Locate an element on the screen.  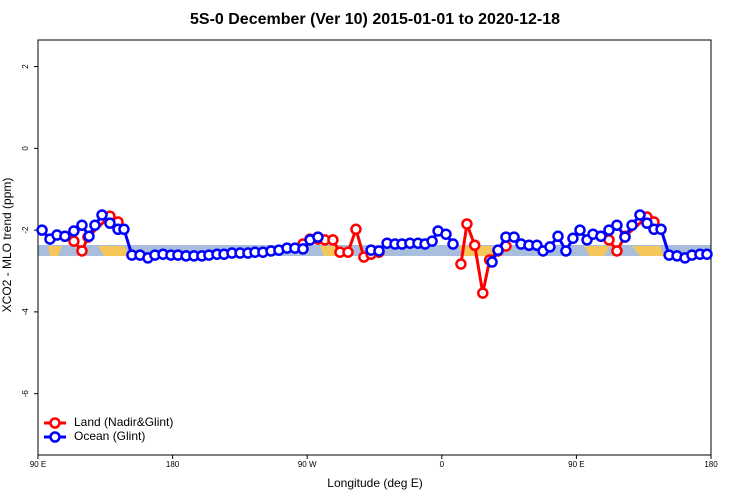
y-tick-label: 2 is located at coordinates (25, 66).